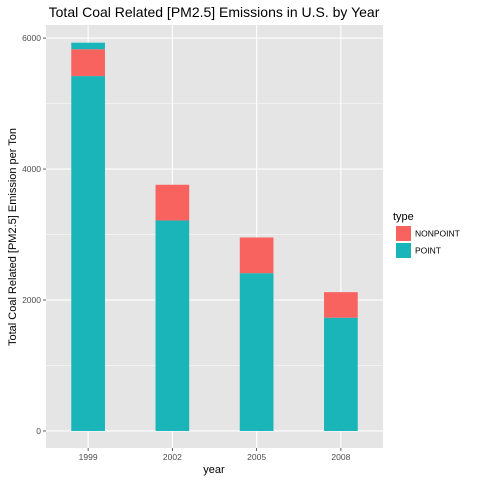 The height and width of the screenshot is (480, 480). Describe the element at coordinates (428, 251) in the screenshot. I see `legend-label: POINT` at that location.